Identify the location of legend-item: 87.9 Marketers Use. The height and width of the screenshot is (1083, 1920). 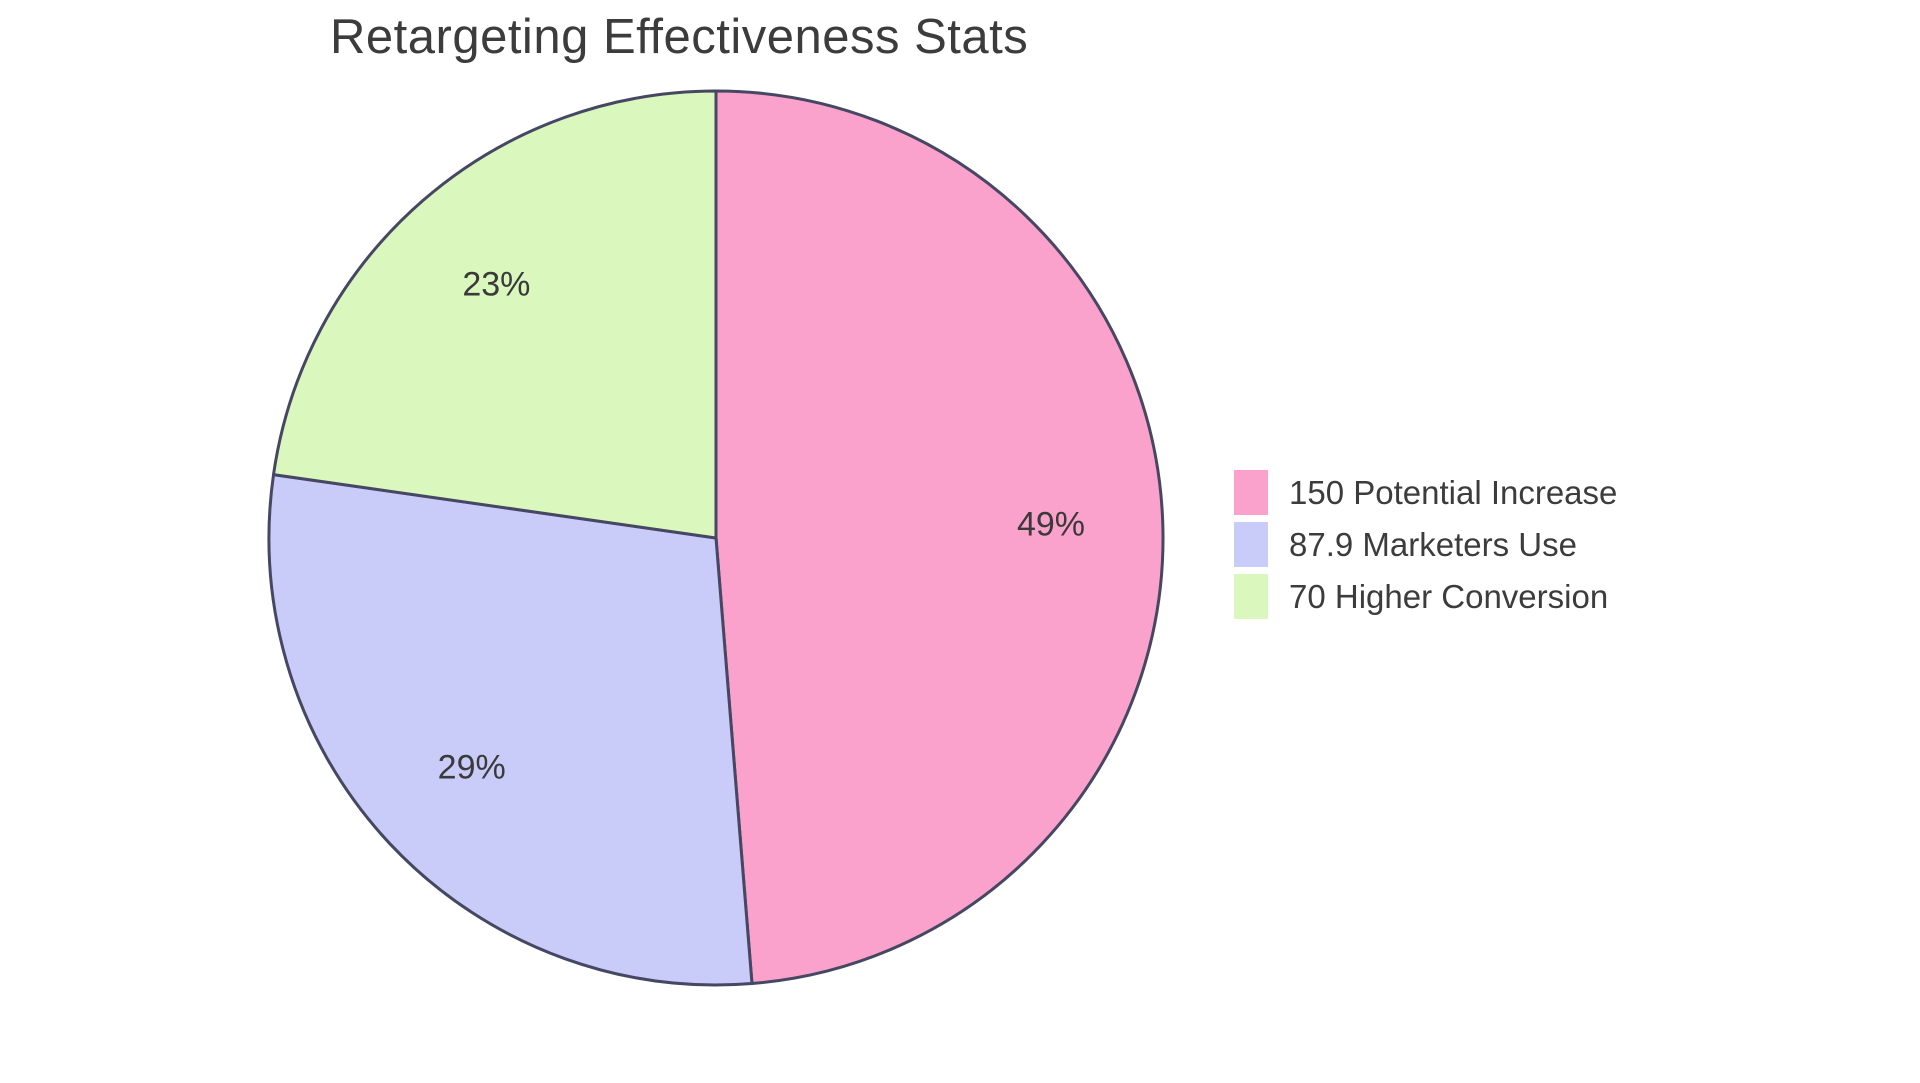
(1425, 544).